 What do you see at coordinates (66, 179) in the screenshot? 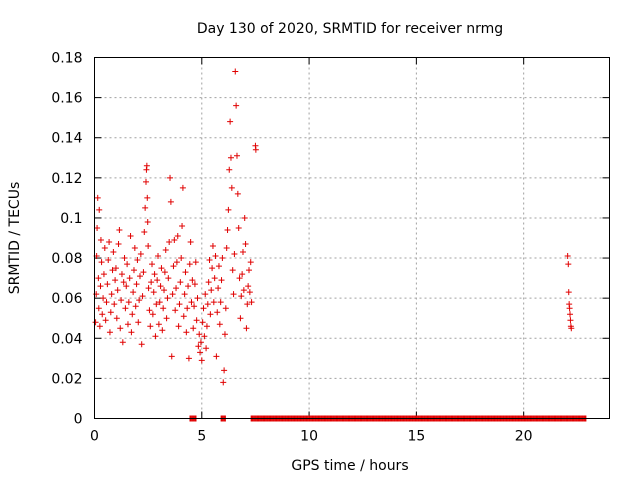
I see `y-tick-label: 0.12` at bounding box center [66, 179].